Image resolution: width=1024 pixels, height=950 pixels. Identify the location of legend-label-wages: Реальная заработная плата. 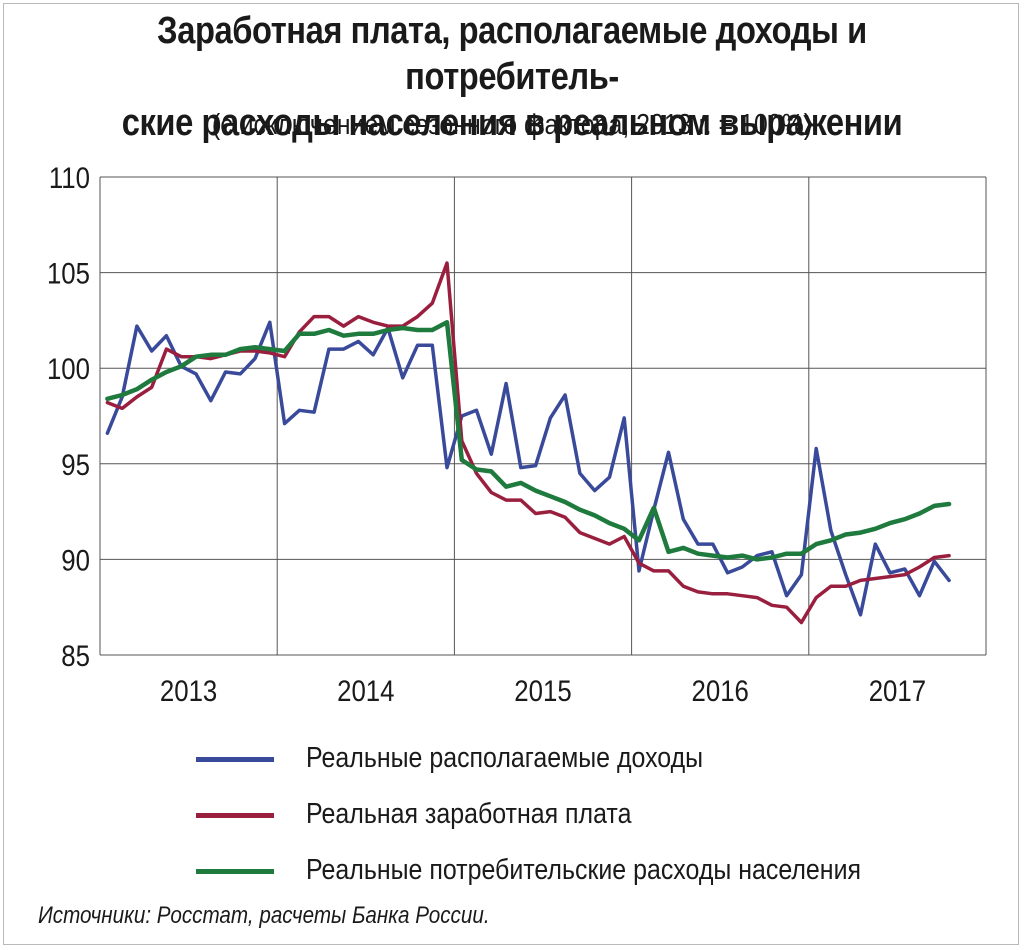
(469, 814).